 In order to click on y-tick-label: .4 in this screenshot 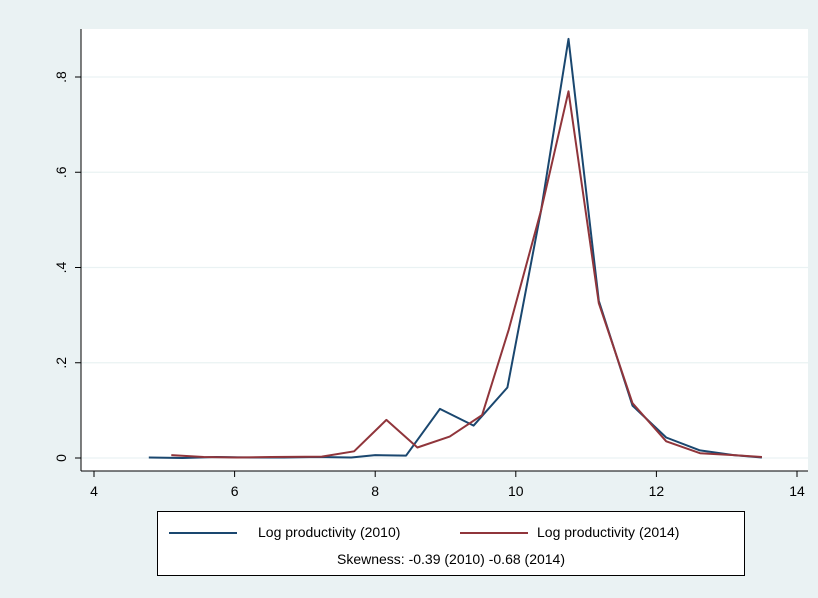, I will do `click(61, 267)`.